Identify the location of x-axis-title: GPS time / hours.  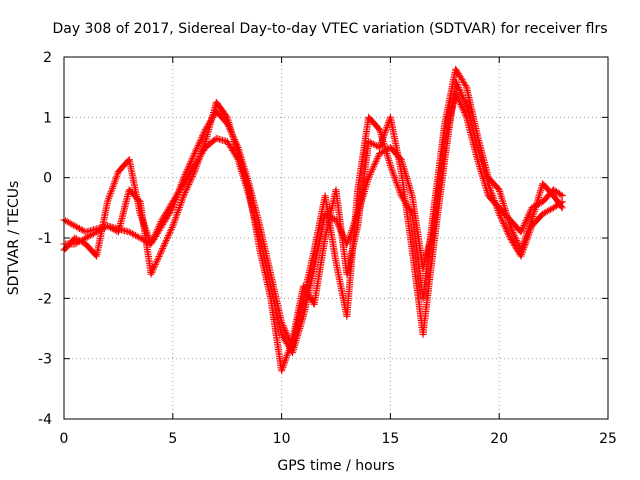
(335, 466).